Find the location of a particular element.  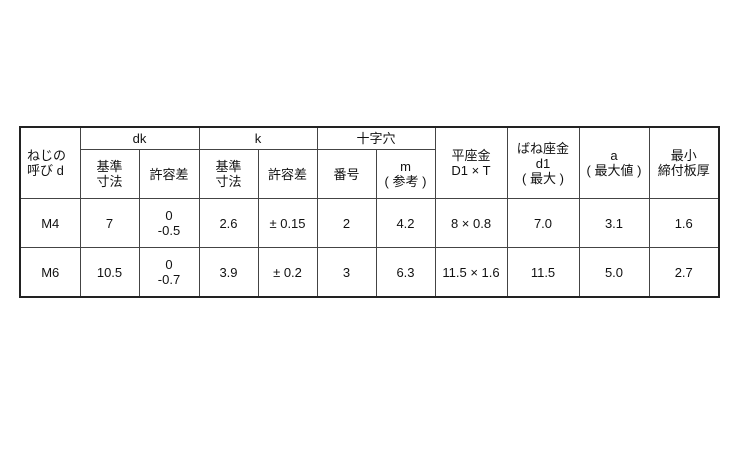

header-min-thickness: 最小 締付板厚 is located at coordinates (684, 162).